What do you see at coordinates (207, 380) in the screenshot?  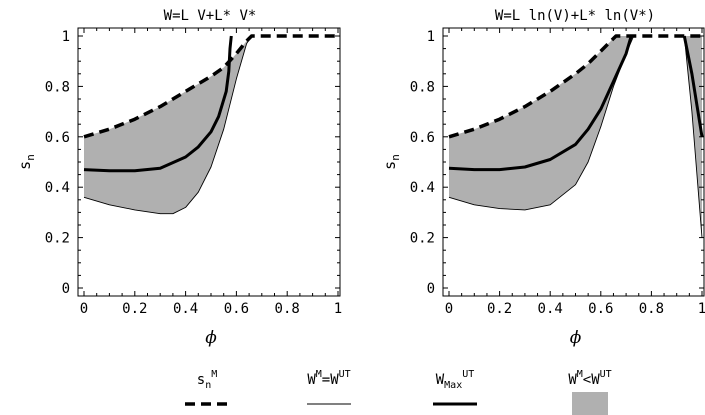 I see `legend-label-0: snM` at bounding box center [207, 380].